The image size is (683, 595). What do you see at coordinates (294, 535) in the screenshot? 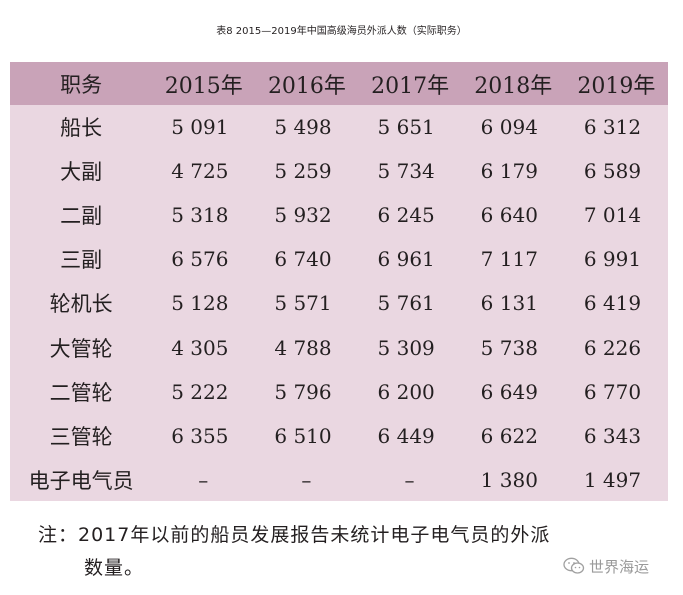
I see `footnote-line-1: 注：2017年以前的船员发展报告未统计电子电气员的外派` at bounding box center [294, 535].